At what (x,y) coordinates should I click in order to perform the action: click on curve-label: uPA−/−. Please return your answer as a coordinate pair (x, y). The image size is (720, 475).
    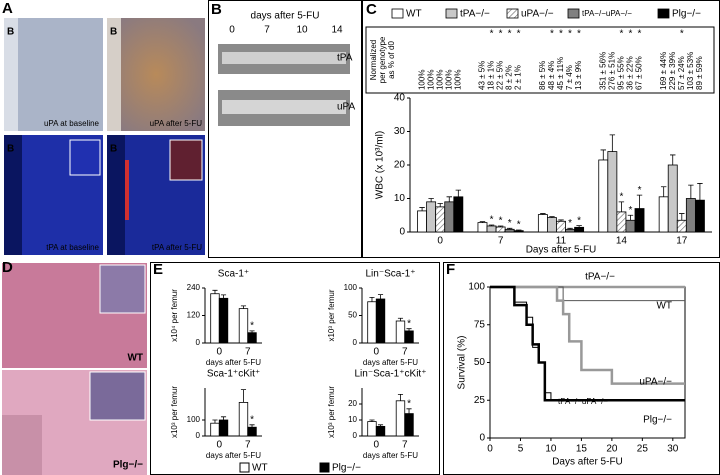
    Looking at the image, I should click on (655, 382).